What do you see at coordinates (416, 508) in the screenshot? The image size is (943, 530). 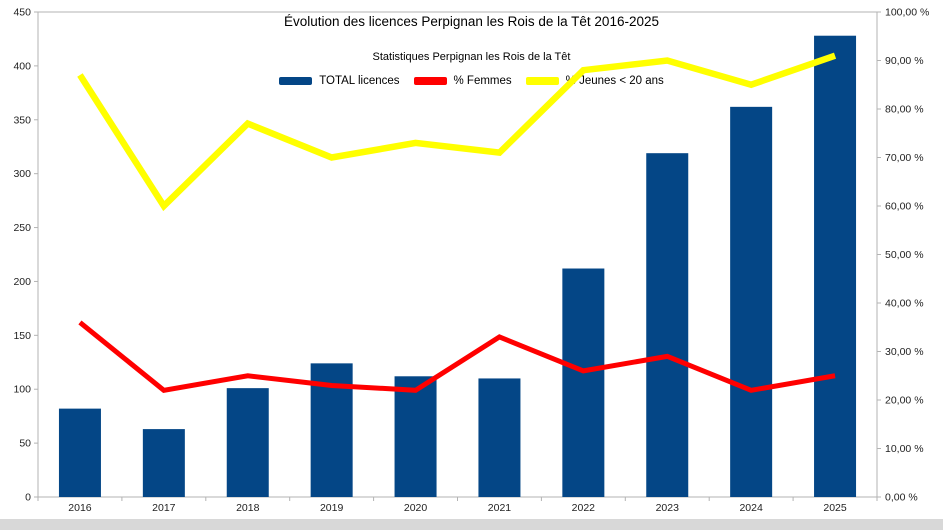 I see `x-axis-label-2020: 2020` at bounding box center [416, 508].